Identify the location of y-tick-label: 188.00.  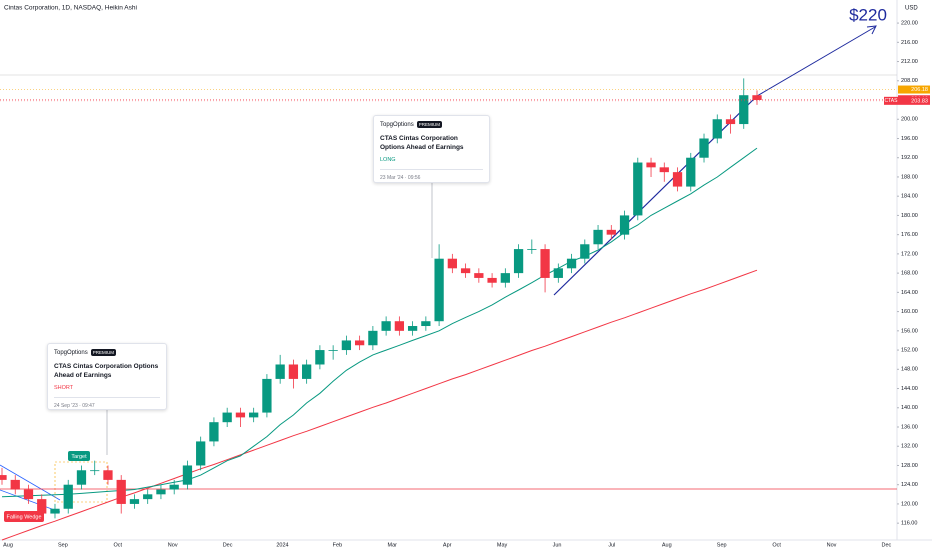
(909, 177).